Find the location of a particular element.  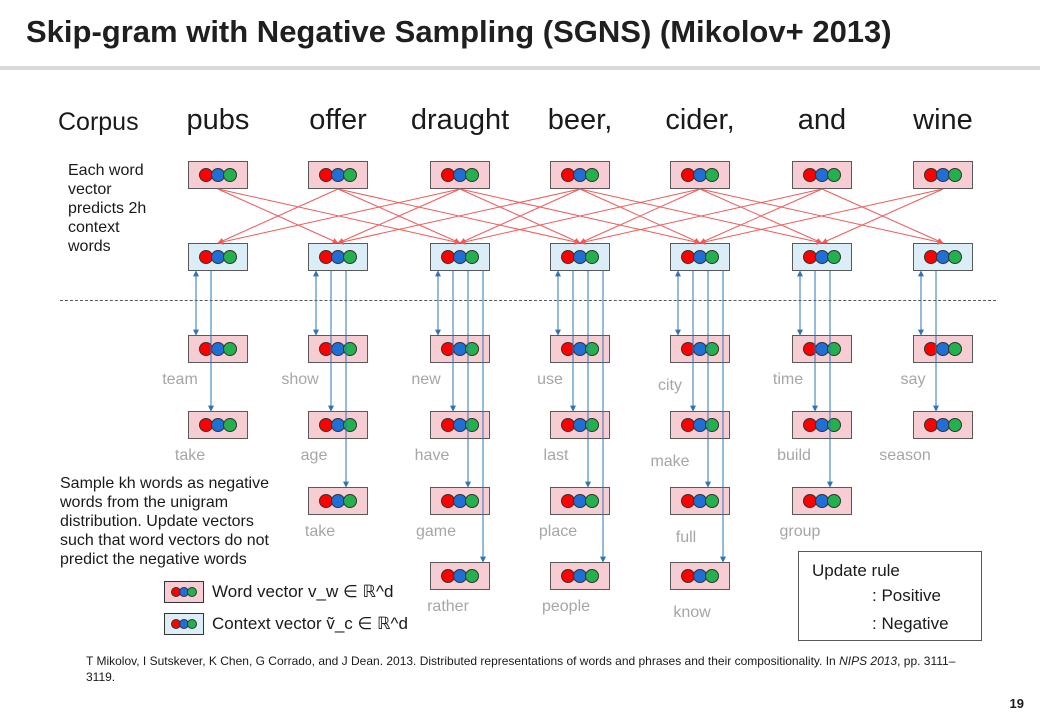

word-vector-legend-label: Word vector v_w ∈ ℝ^d is located at coordinates (302, 592).